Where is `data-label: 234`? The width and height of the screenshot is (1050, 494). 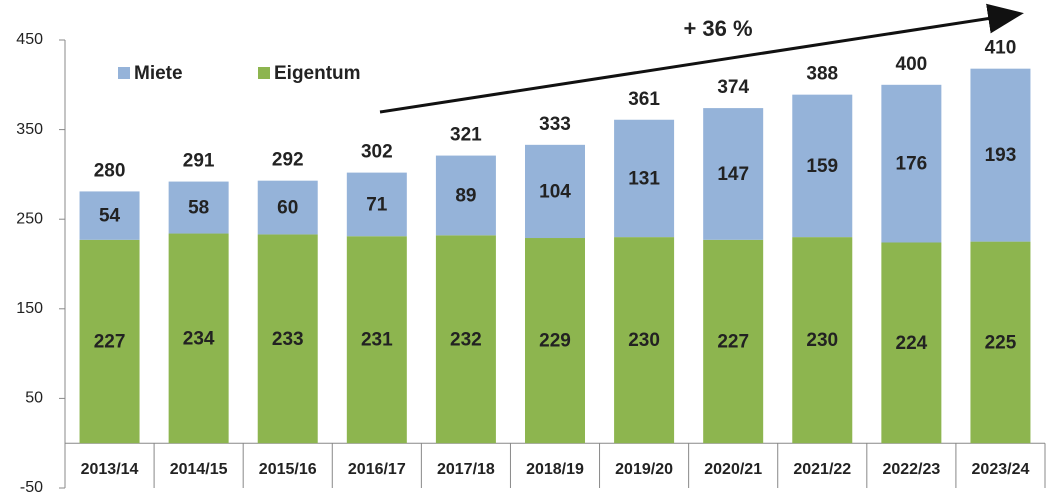 data-label: 234 is located at coordinates (199, 338).